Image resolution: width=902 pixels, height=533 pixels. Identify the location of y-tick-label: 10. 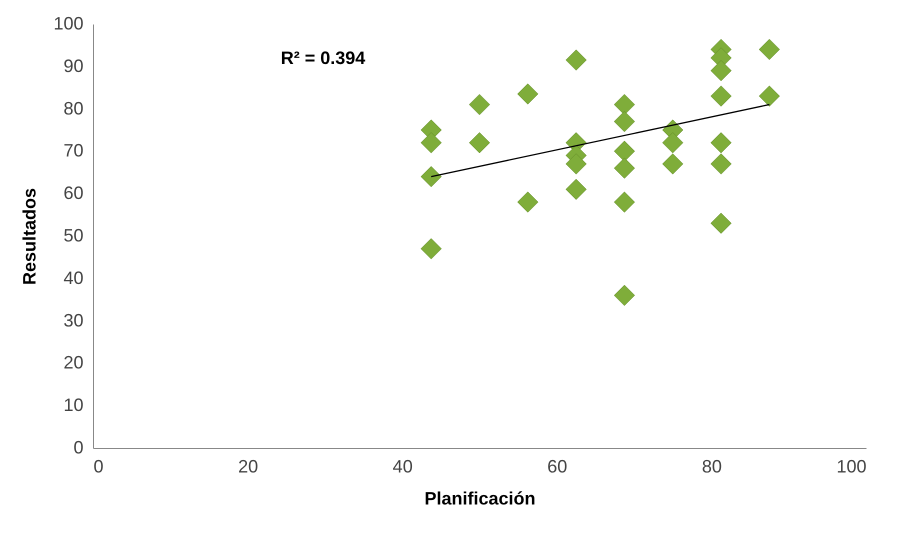
(73, 405).